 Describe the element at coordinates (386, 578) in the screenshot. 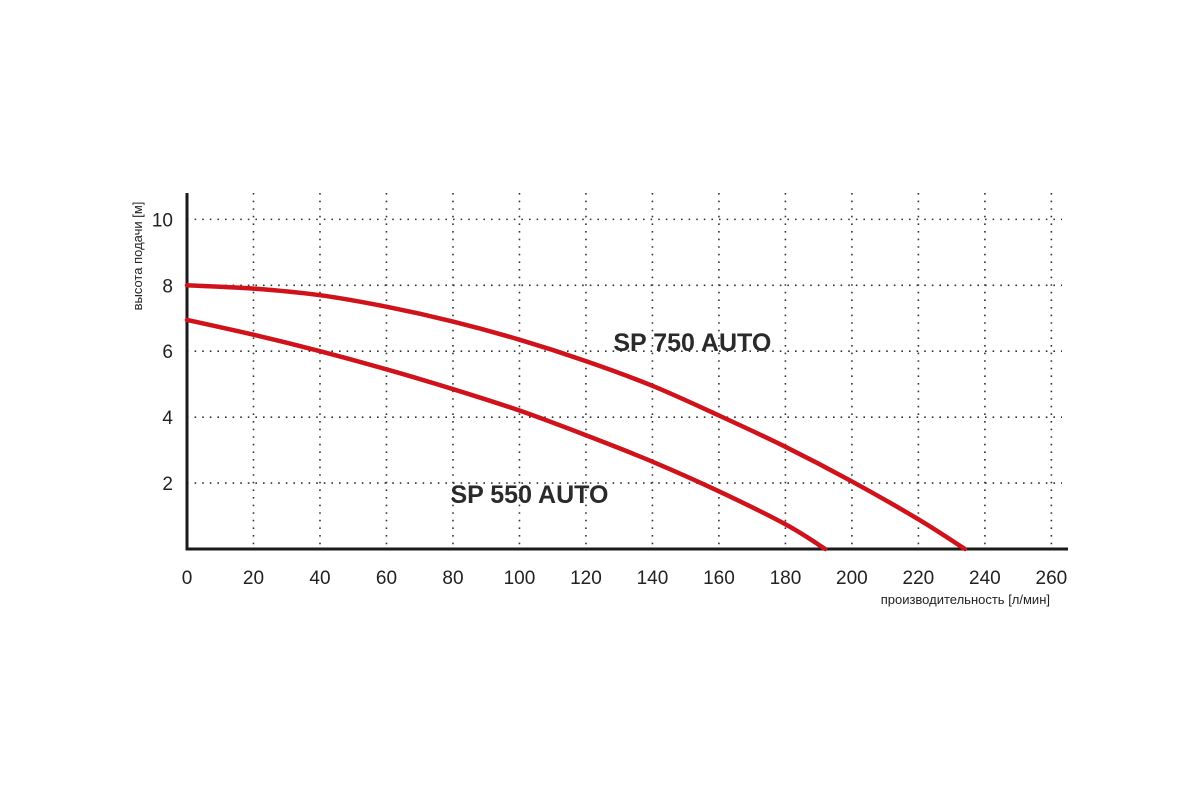

I see `x-tick-label-60: 60` at that location.